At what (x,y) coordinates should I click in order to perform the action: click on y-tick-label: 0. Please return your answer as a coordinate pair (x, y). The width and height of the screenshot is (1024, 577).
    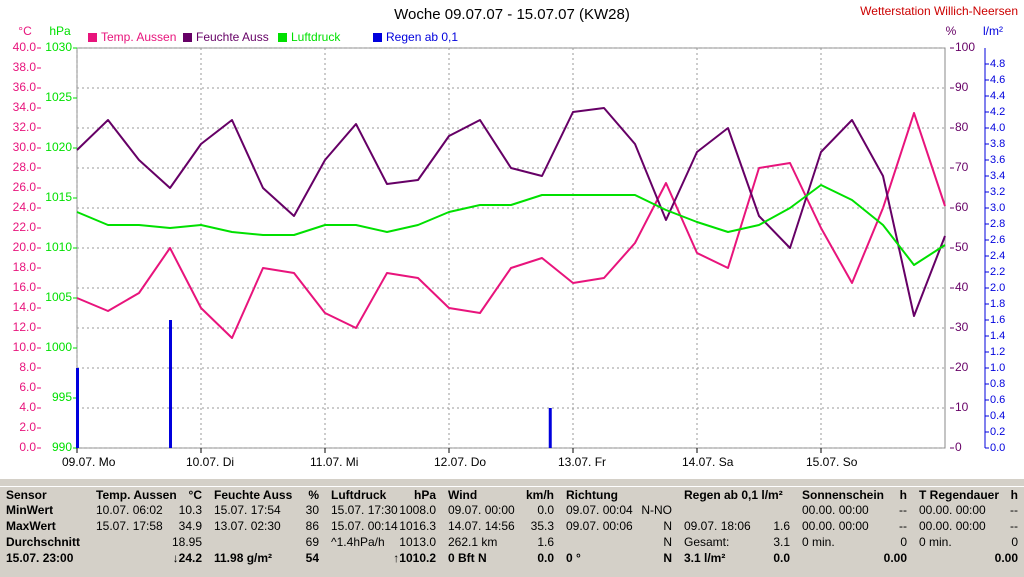
    Looking at the image, I should click on (958, 447).